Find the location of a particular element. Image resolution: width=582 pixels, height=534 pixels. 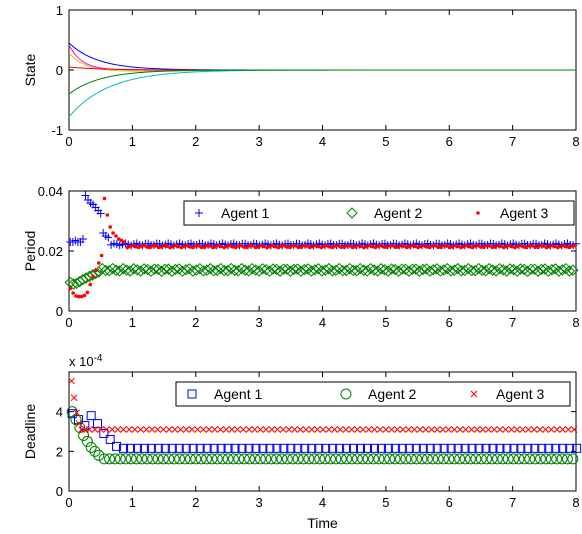

legend-marker is located at coordinates (352, 213).